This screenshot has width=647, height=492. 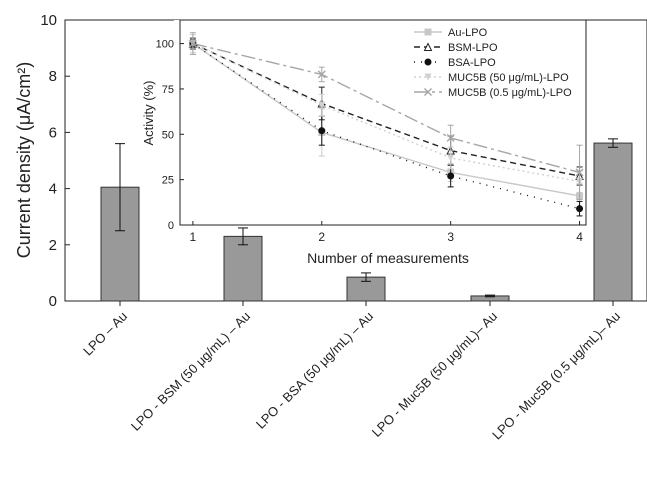 What do you see at coordinates (53, 132) in the screenshot?
I see `main-y-tick-label: 6` at bounding box center [53, 132].